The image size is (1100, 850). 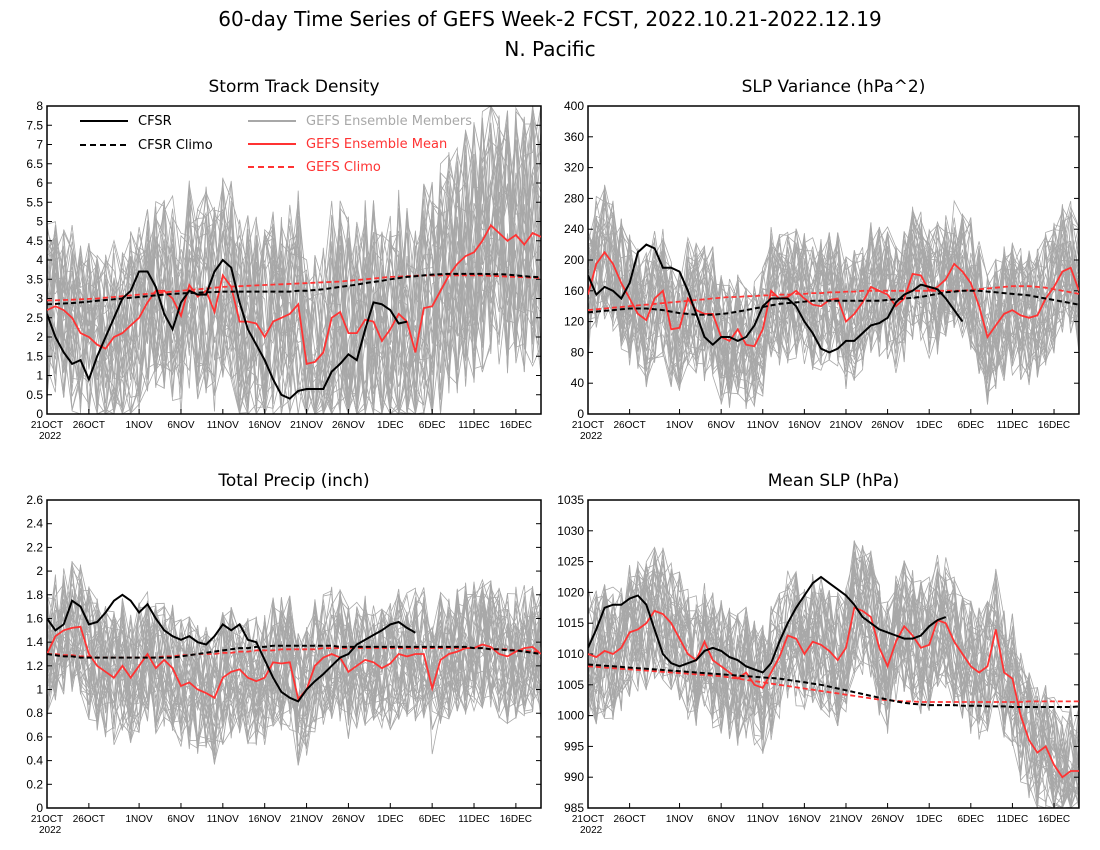 What do you see at coordinates (574, 168) in the screenshot?
I see `y-tick-label: 320` at bounding box center [574, 168].